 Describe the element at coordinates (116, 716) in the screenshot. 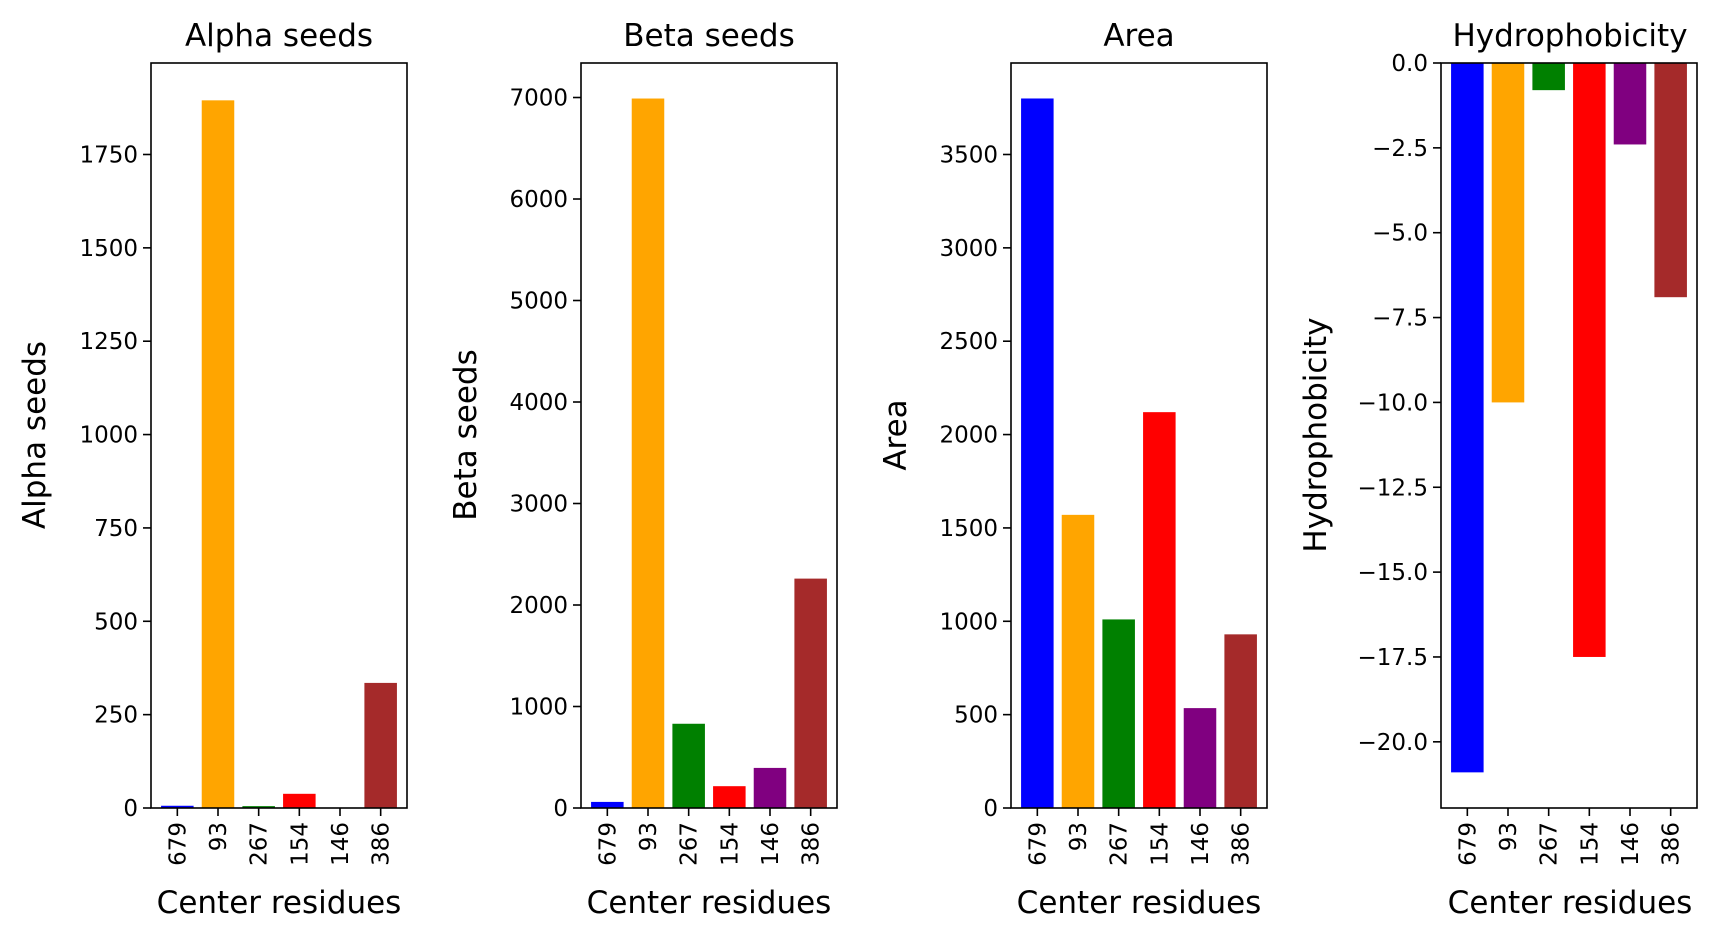

I see `y-tick-label: 250` at that location.